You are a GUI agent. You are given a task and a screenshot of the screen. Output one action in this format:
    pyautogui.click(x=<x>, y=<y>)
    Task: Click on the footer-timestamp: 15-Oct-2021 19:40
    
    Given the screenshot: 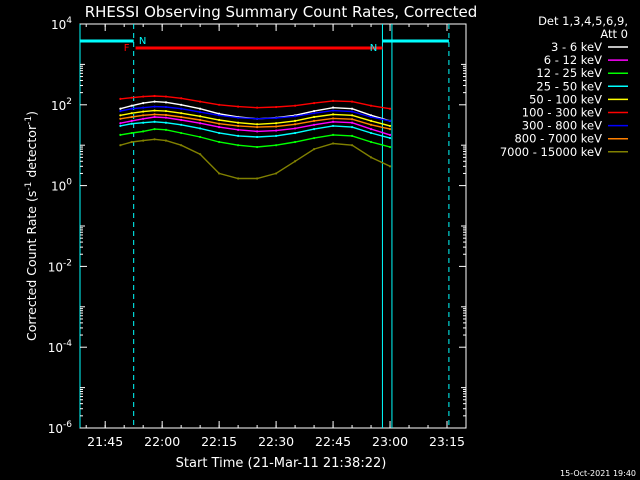 What is the action you would take?
    pyautogui.click(x=598, y=473)
    